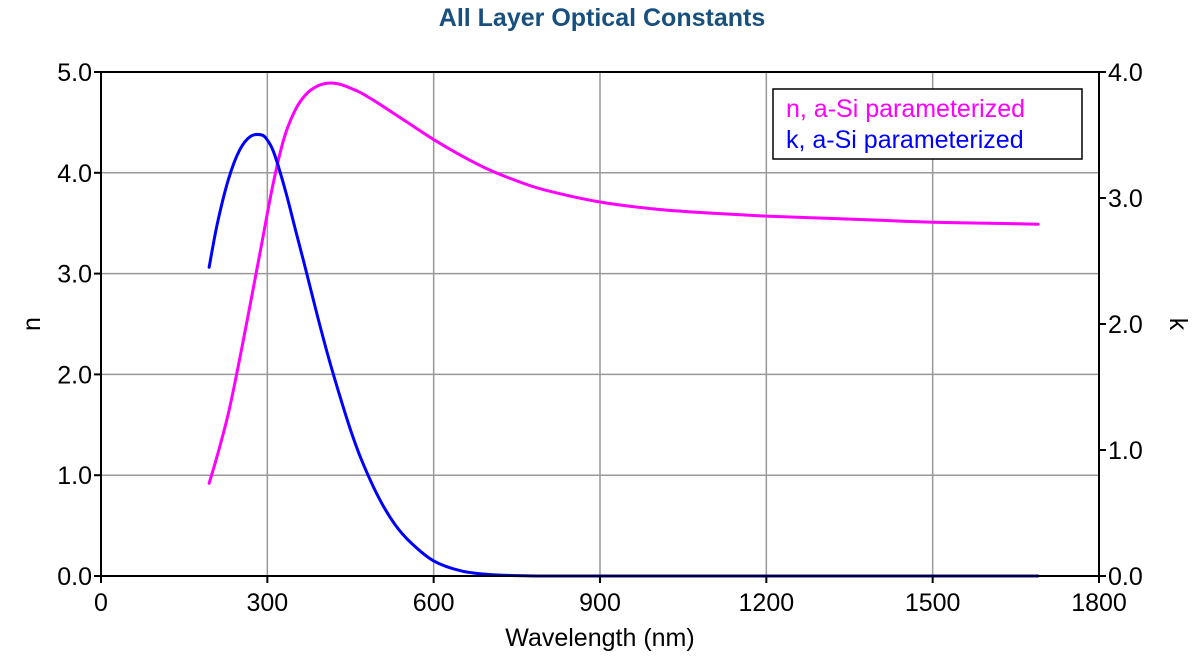  Describe the element at coordinates (1125, 73) in the screenshot. I see `y-right-tick-label: 4.0` at that location.